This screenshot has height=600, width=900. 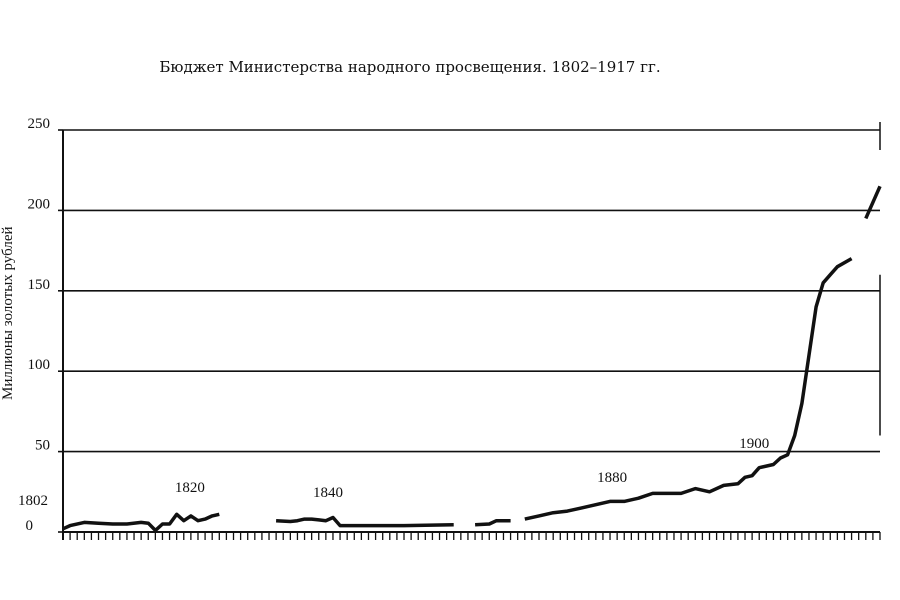 What do you see at coordinates (30, 526) in the screenshot?
I see `y-tick-label: 0` at bounding box center [30, 526].